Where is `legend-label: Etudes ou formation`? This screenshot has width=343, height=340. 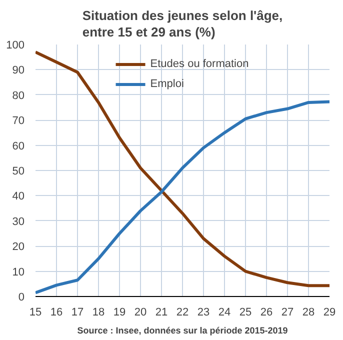
legend-label: Etudes ou formation is located at coordinates (199, 64).